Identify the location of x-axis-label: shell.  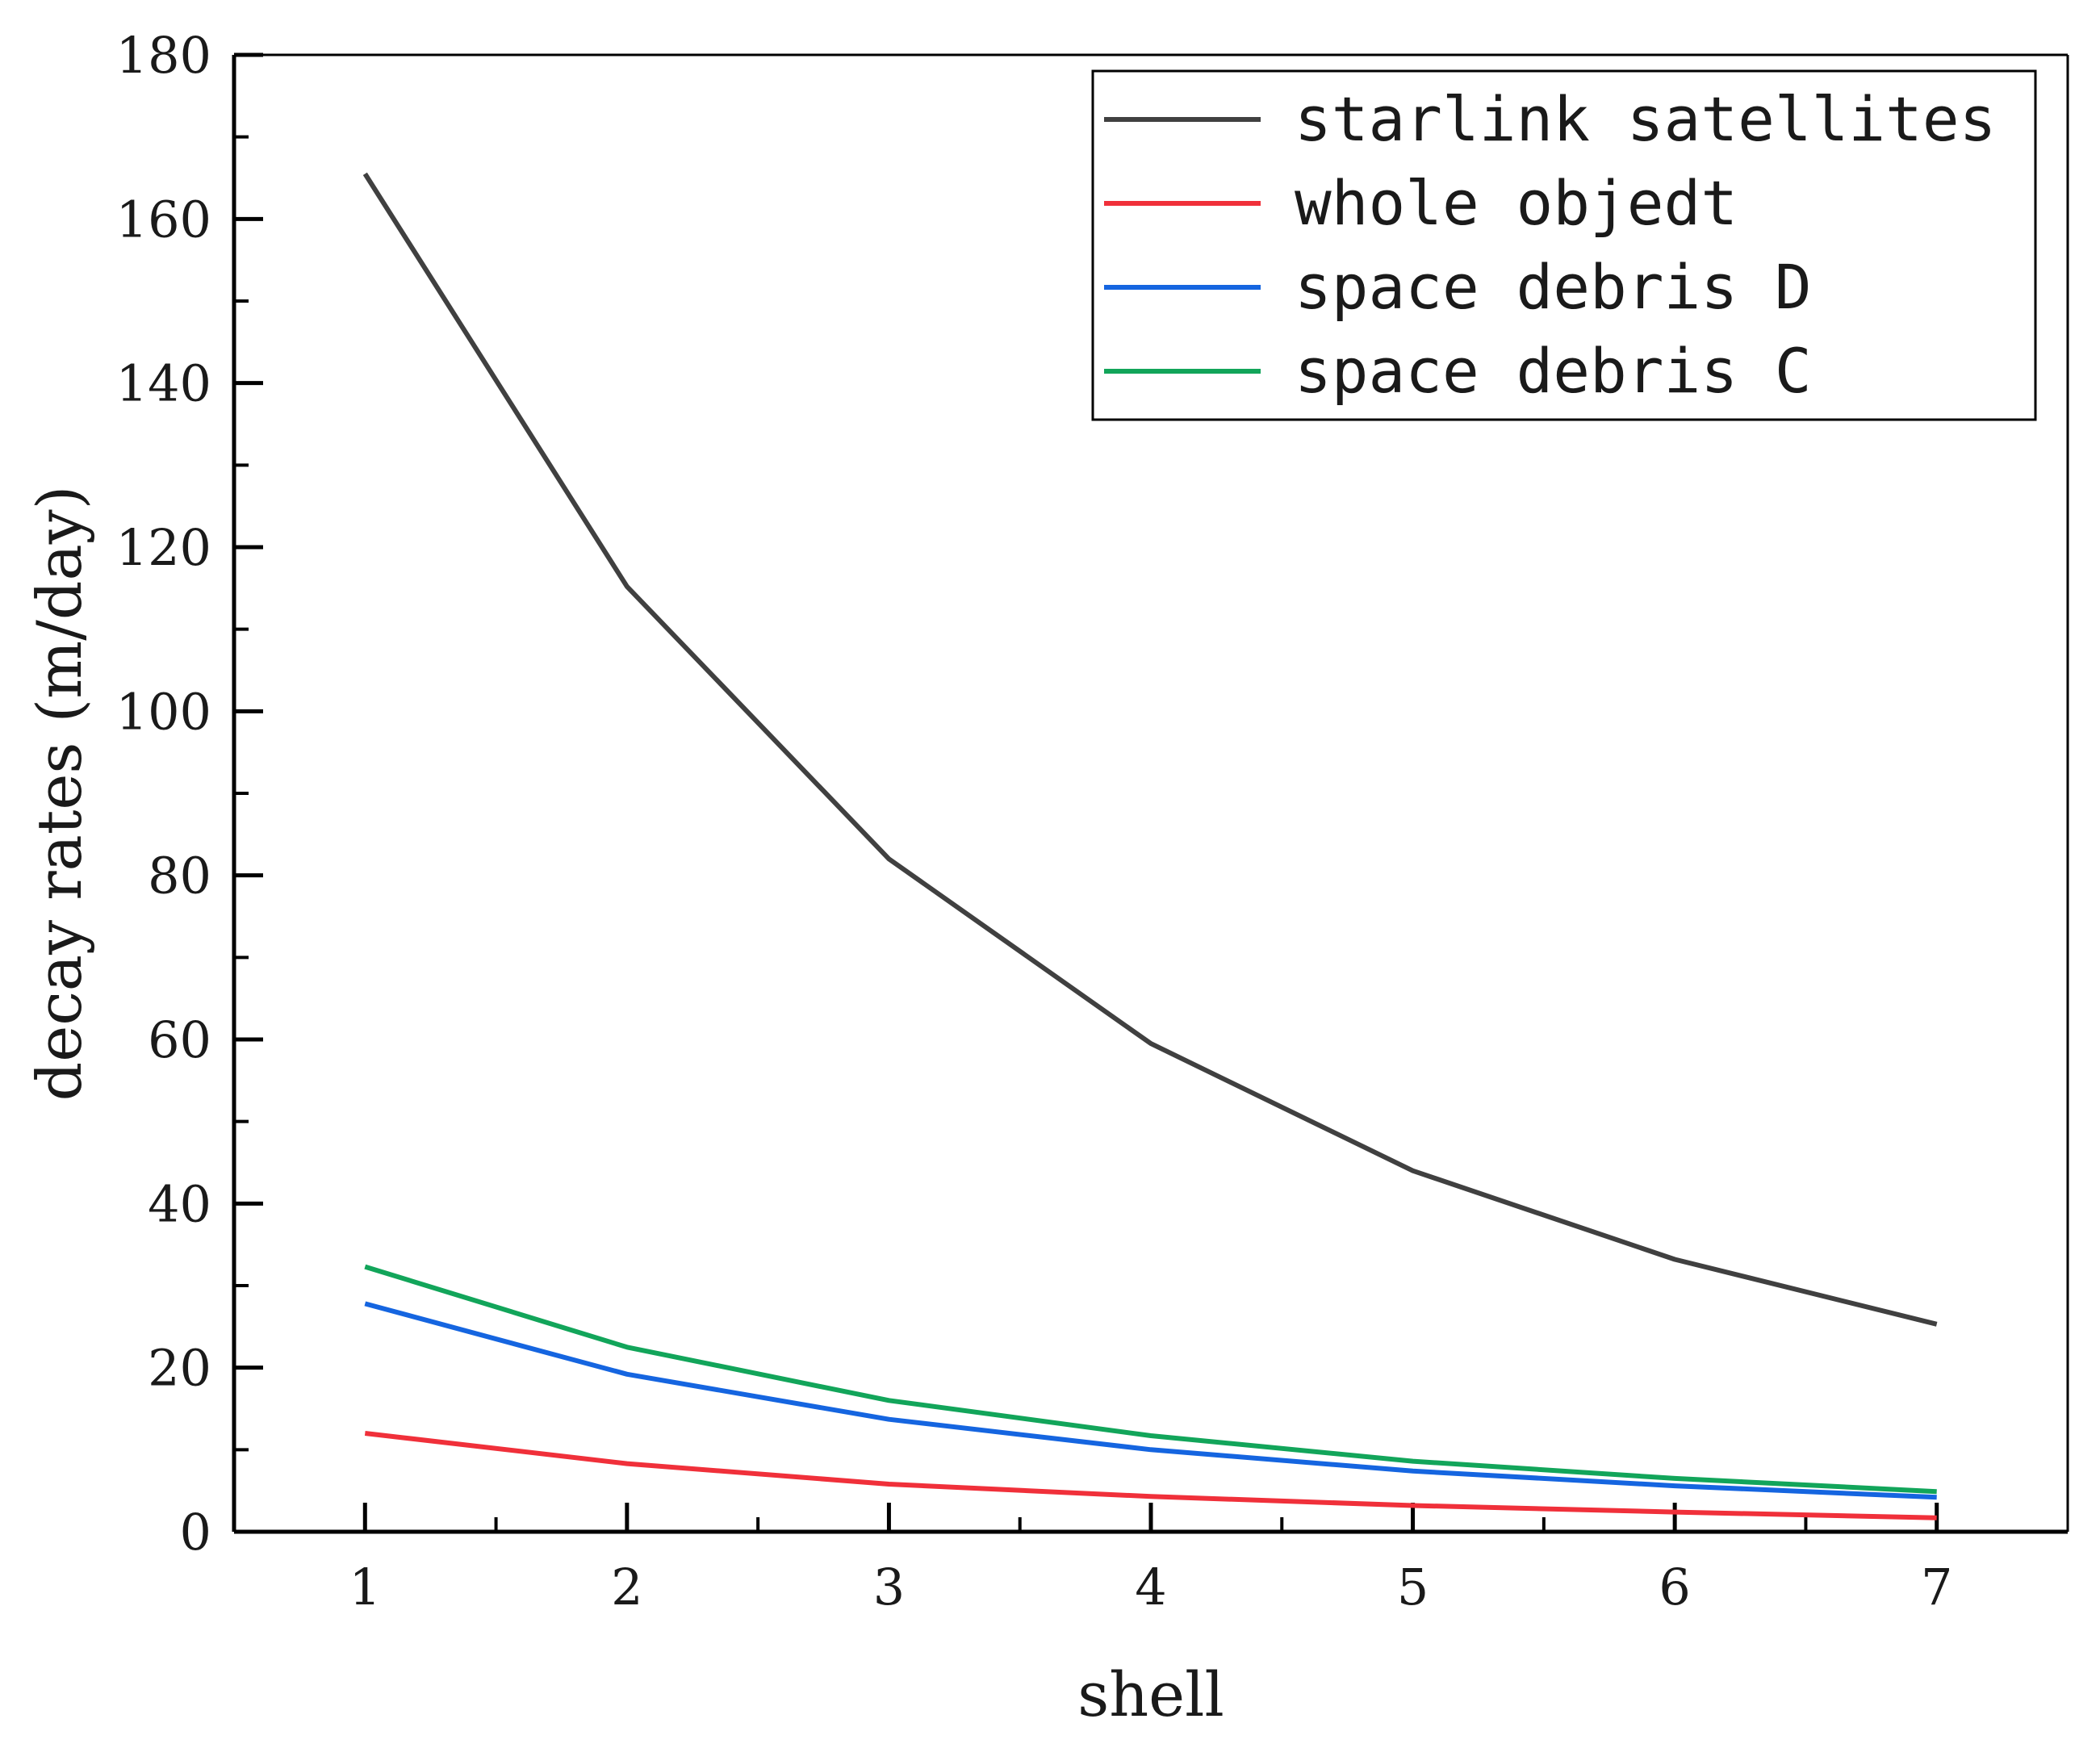
(1150, 1694).